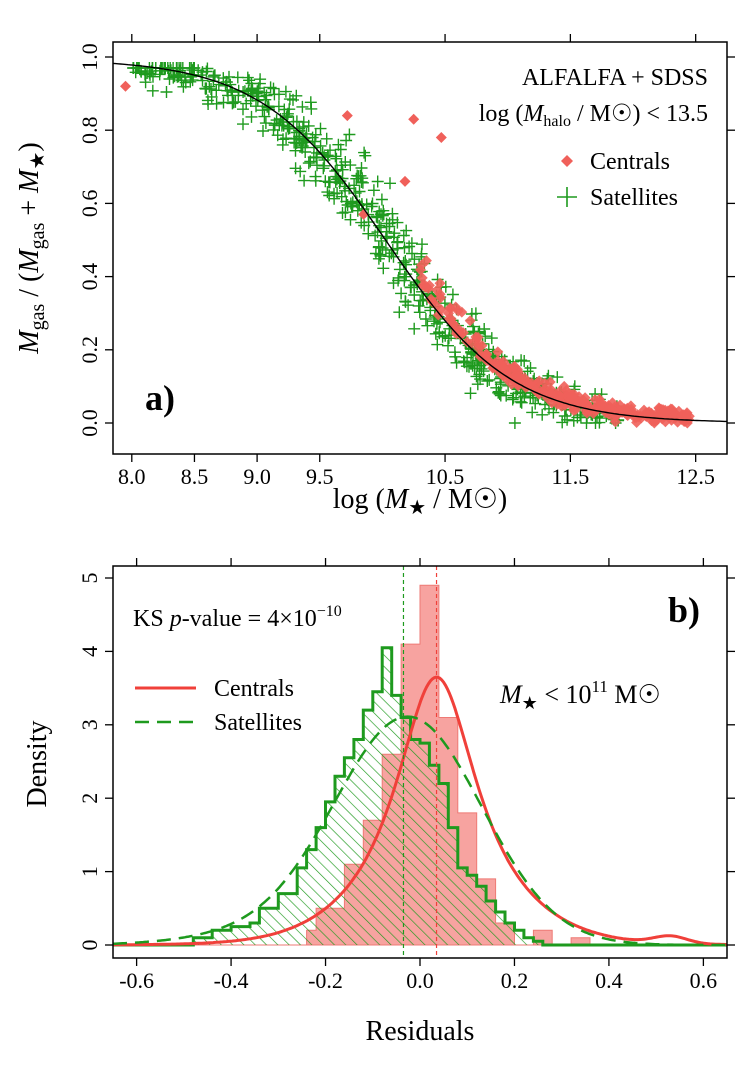 This screenshot has width=747, height=1068. What do you see at coordinates (237, 617) in the screenshot?
I see `ks-test-annotation: KS p-value = 4×10−10` at bounding box center [237, 617].